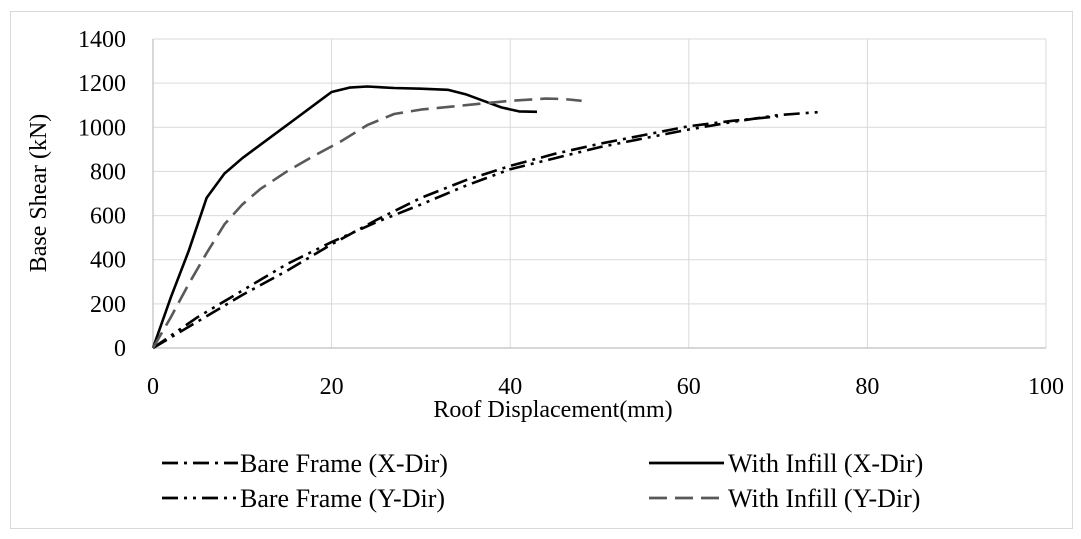 The width and height of the screenshot is (1081, 539). I want to click on y-axis-label: Base Shear (kN), so click(39, 193).